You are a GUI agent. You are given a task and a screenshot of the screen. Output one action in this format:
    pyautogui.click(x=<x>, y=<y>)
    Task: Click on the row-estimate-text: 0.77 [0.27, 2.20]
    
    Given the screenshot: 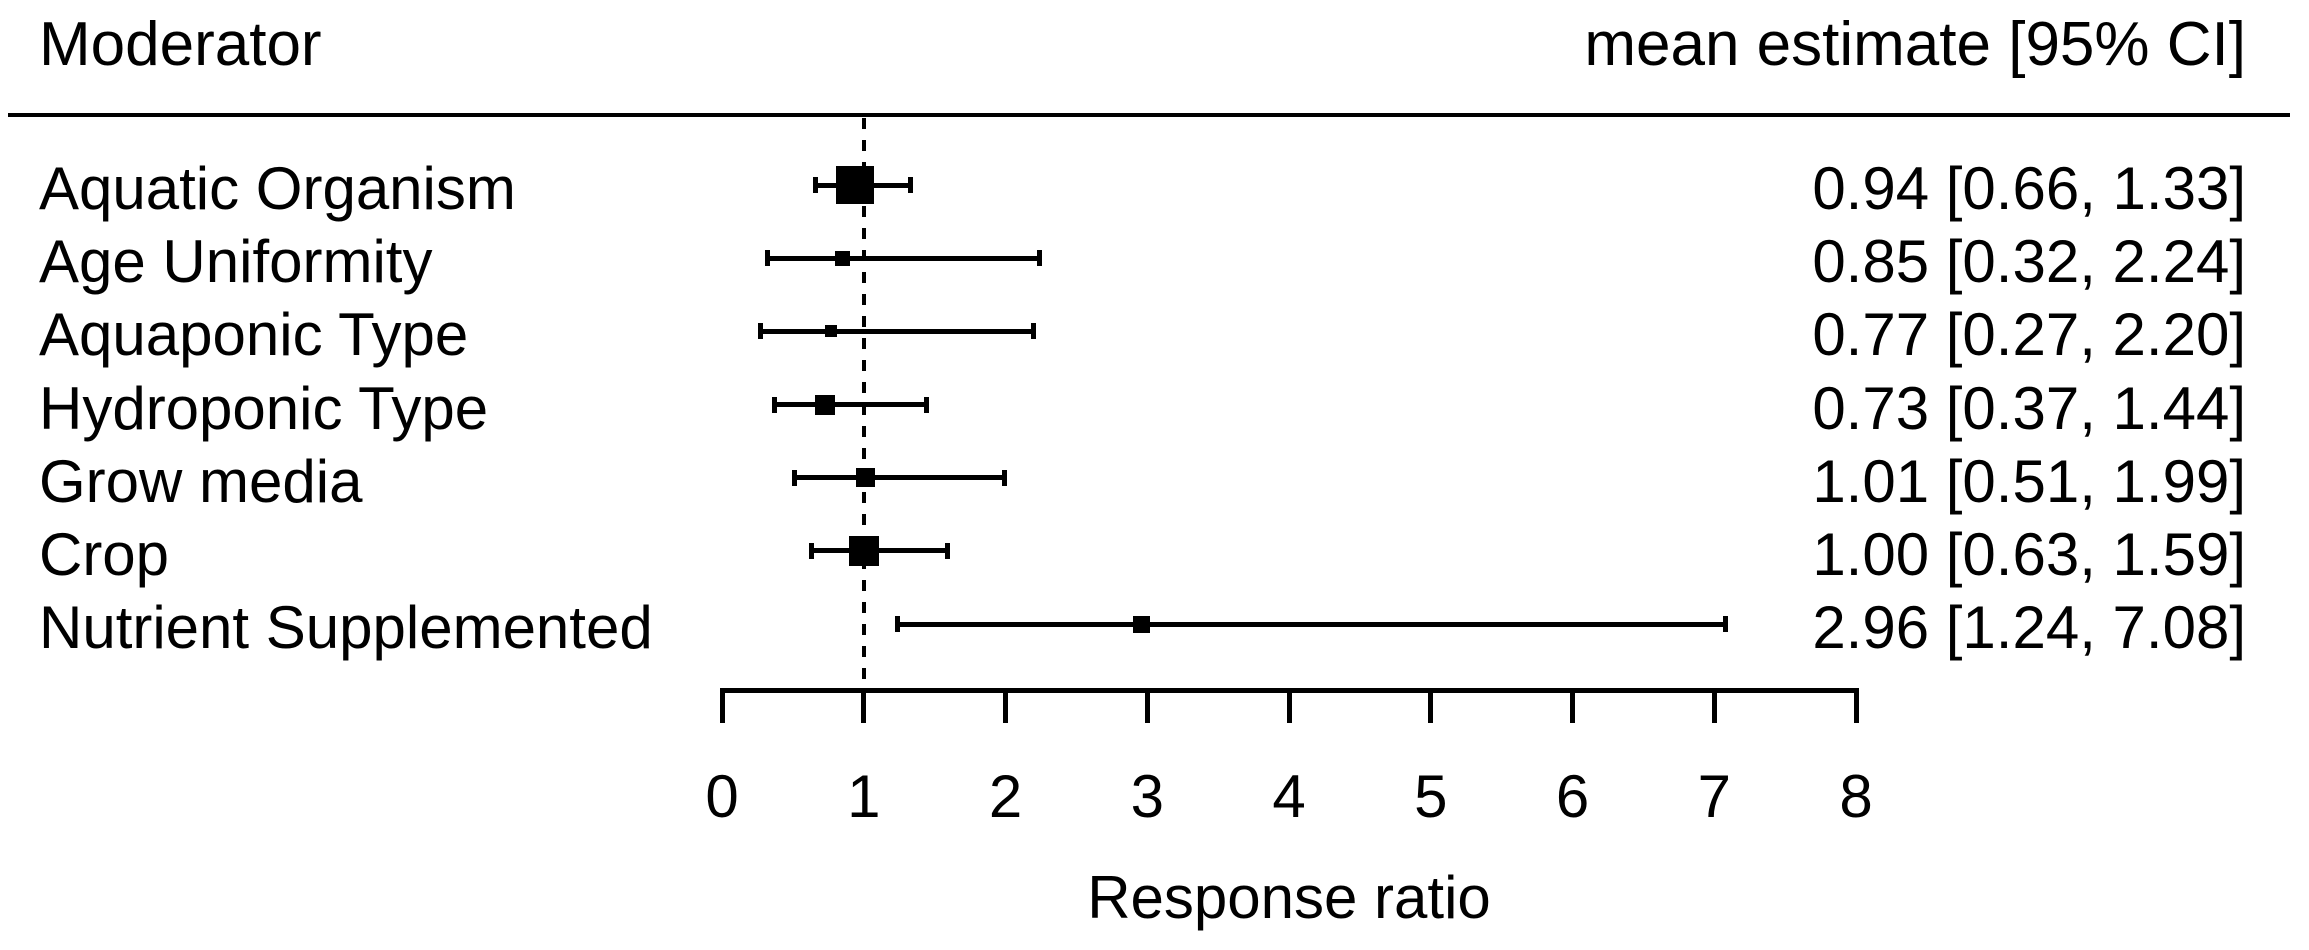 What is the action you would take?
    pyautogui.click(x=2029, y=335)
    